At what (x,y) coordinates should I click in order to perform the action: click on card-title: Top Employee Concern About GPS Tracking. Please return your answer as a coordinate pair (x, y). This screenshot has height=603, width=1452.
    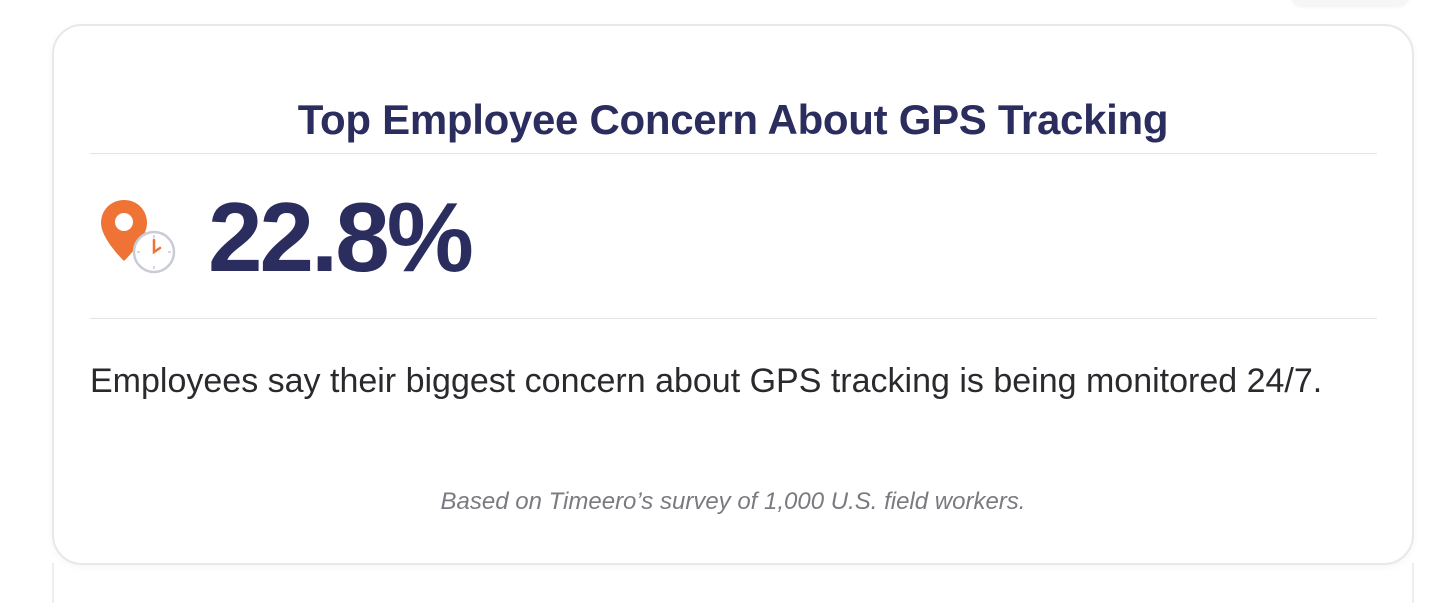
    Looking at the image, I should click on (733, 119).